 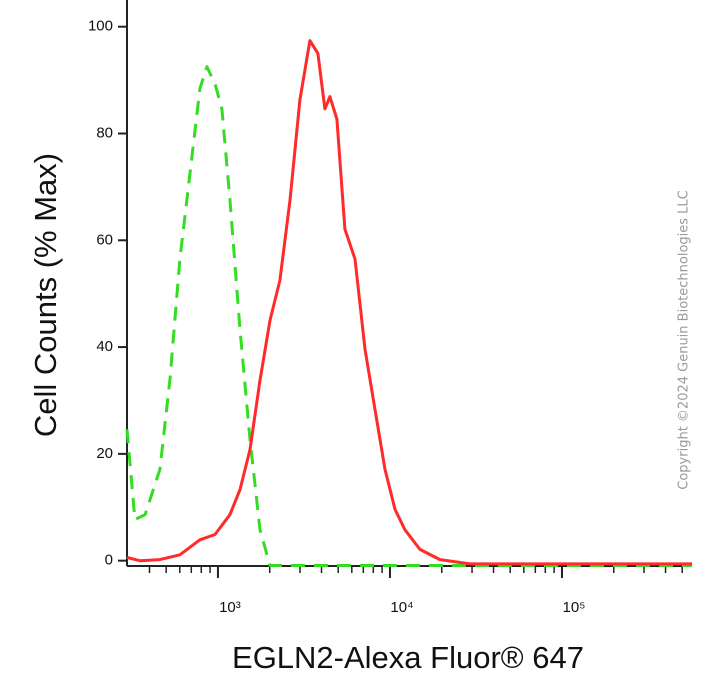 I want to click on y-tick-label: 40, so click(x=104, y=346).